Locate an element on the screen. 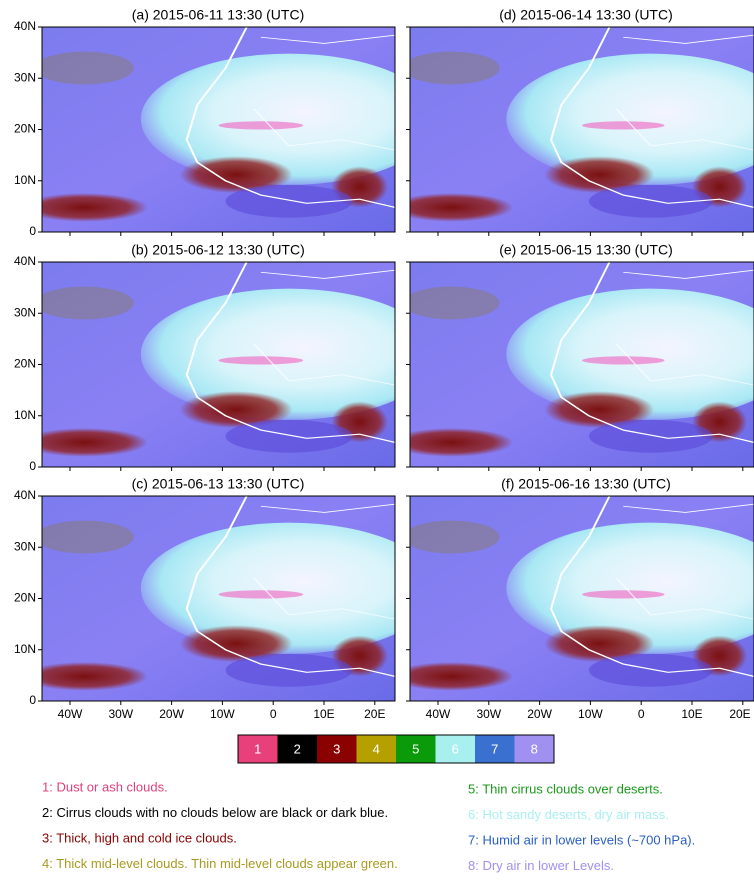 Image resolution: width=754 pixels, height=880 pixels. legend-number: 1 is located at coordinates (257, 748).